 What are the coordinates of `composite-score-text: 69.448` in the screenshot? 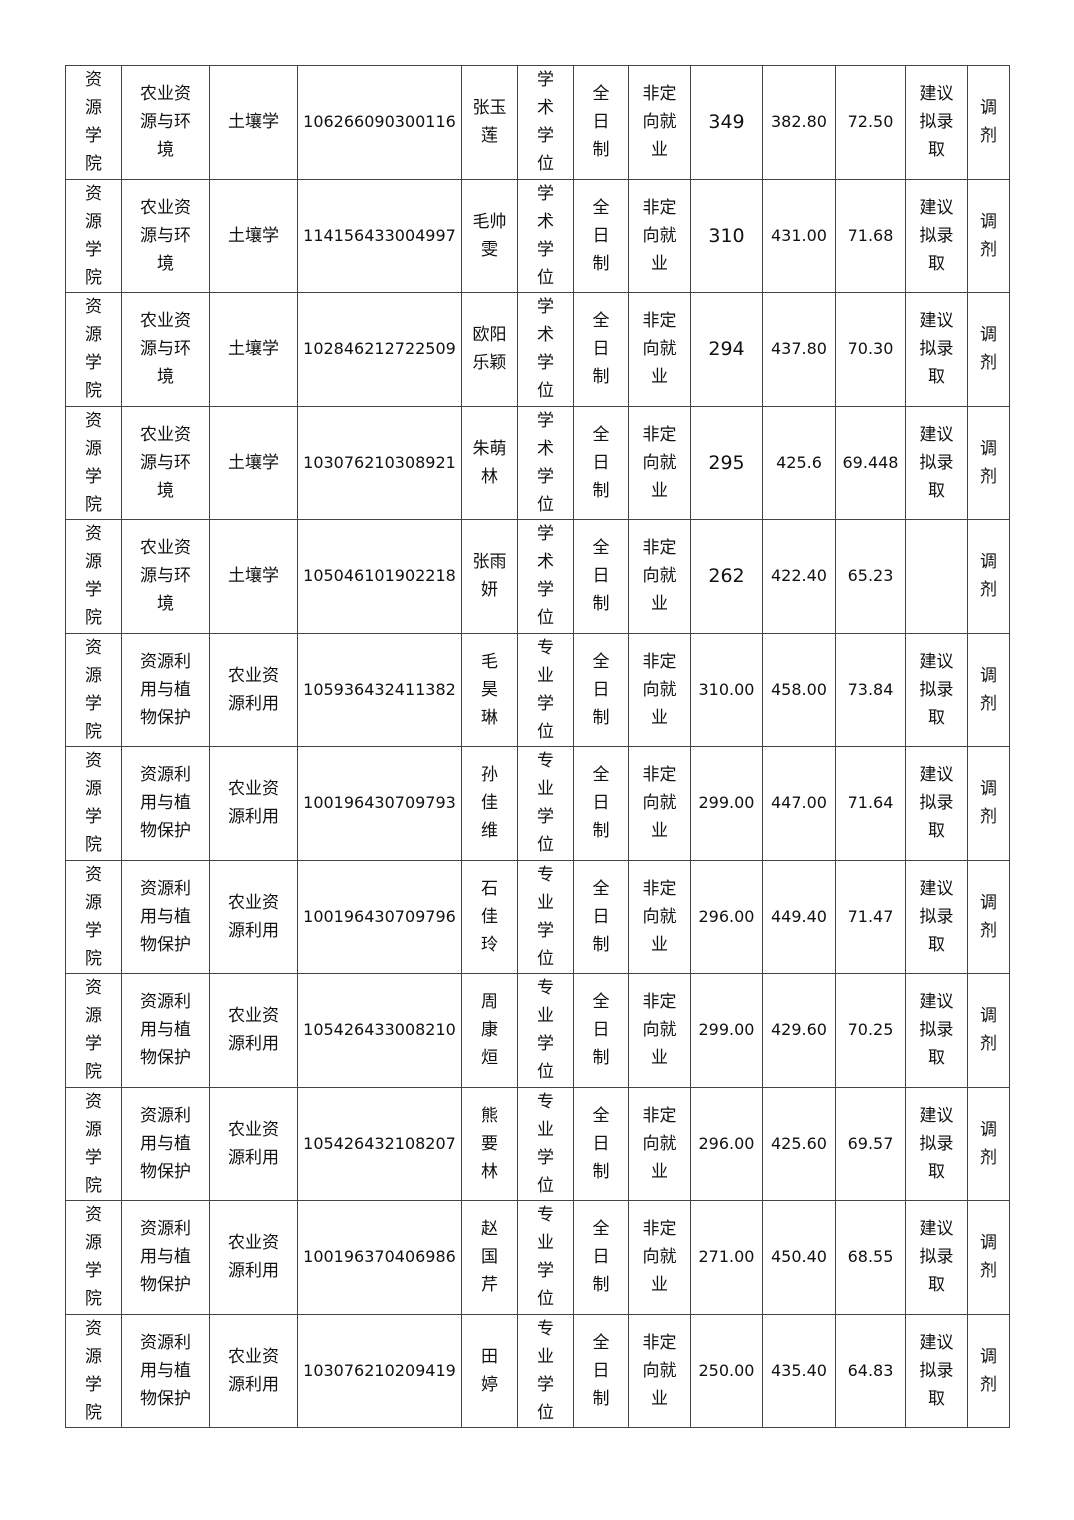 It's located at (870, 462).